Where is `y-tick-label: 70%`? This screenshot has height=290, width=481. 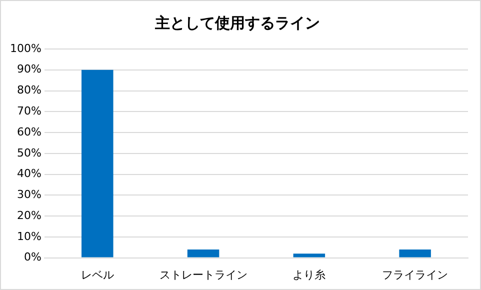 y-tick-label: 70% is located at coordinates (29, 111).